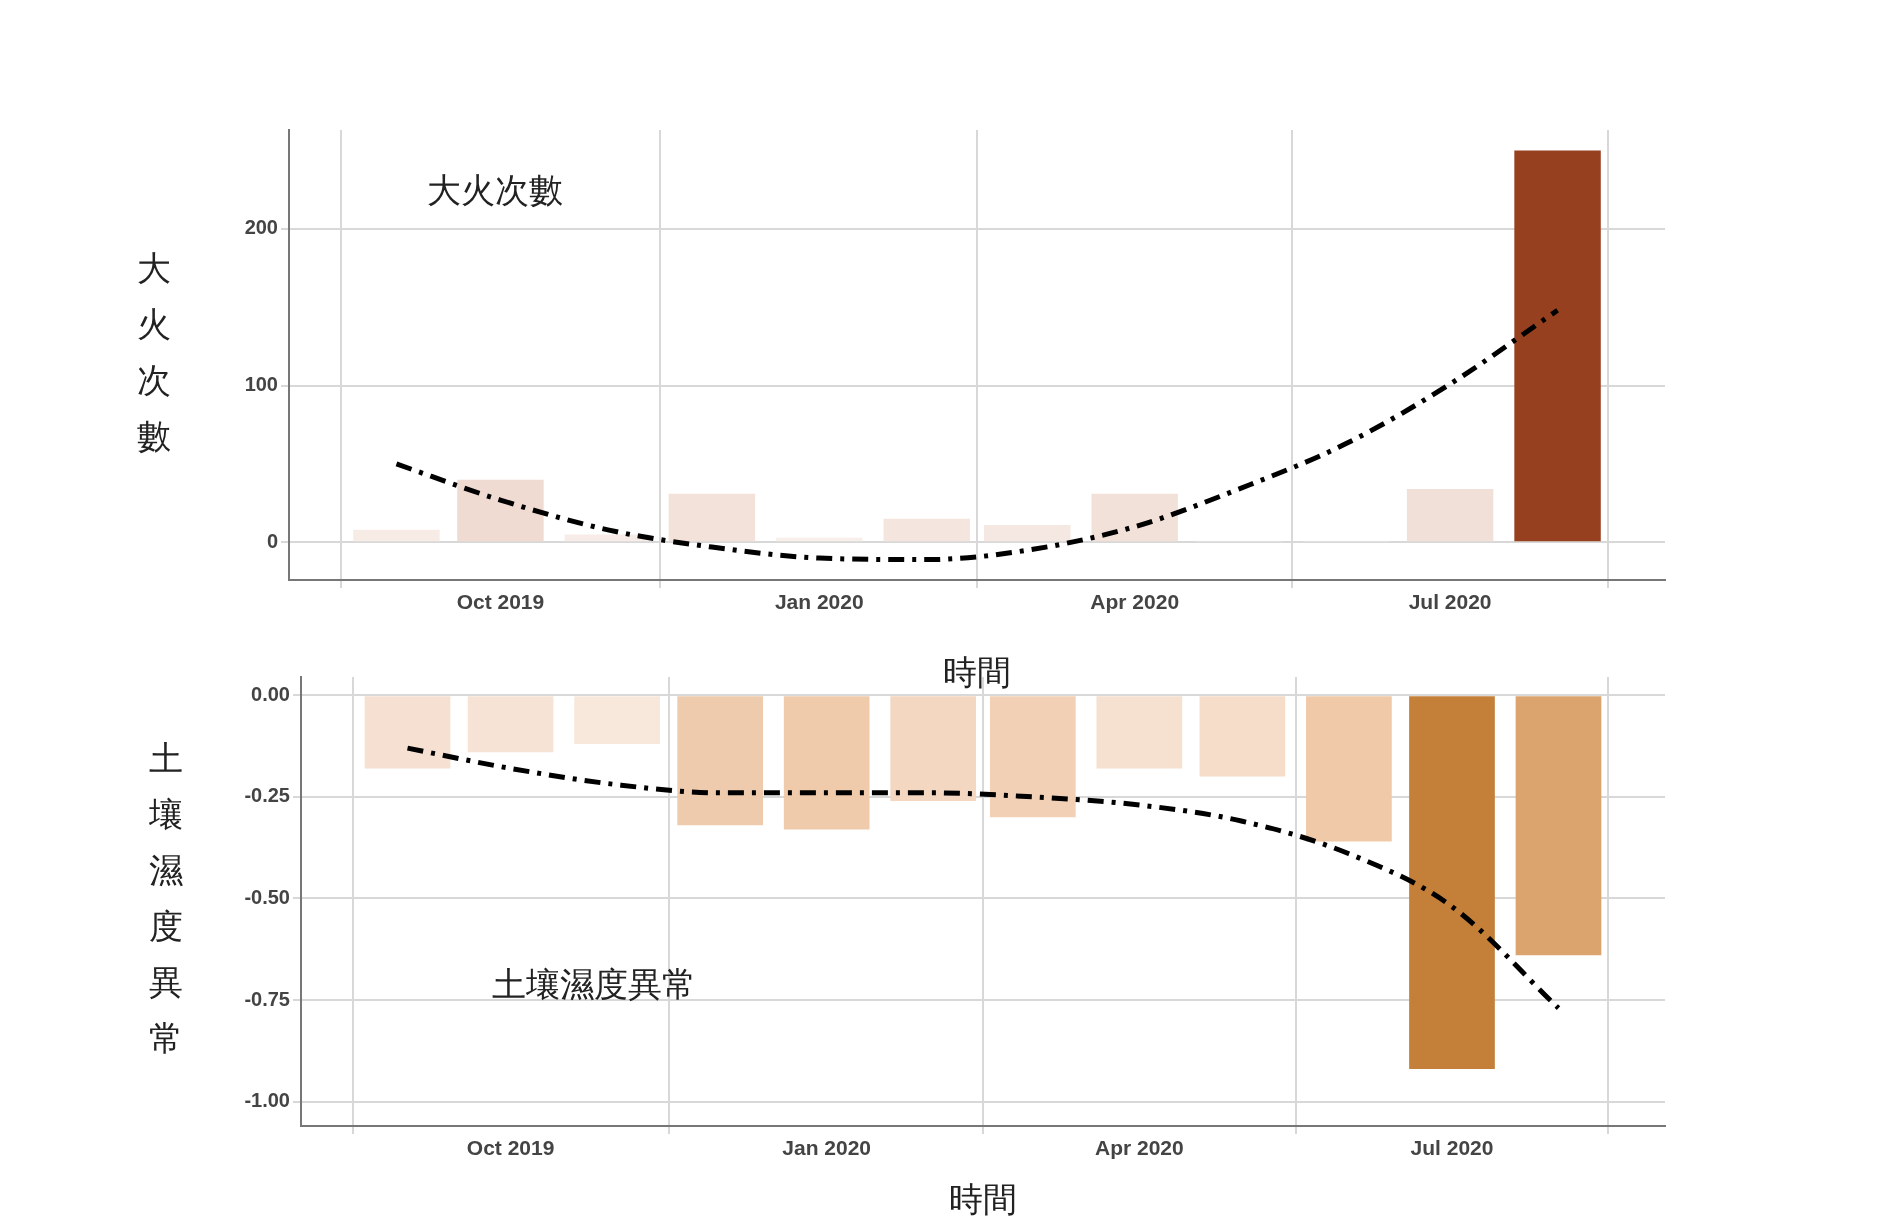 The image size is (1890, 1232). I want to click on y-axis-title: 土壤濕度異常, so click(593, 983).